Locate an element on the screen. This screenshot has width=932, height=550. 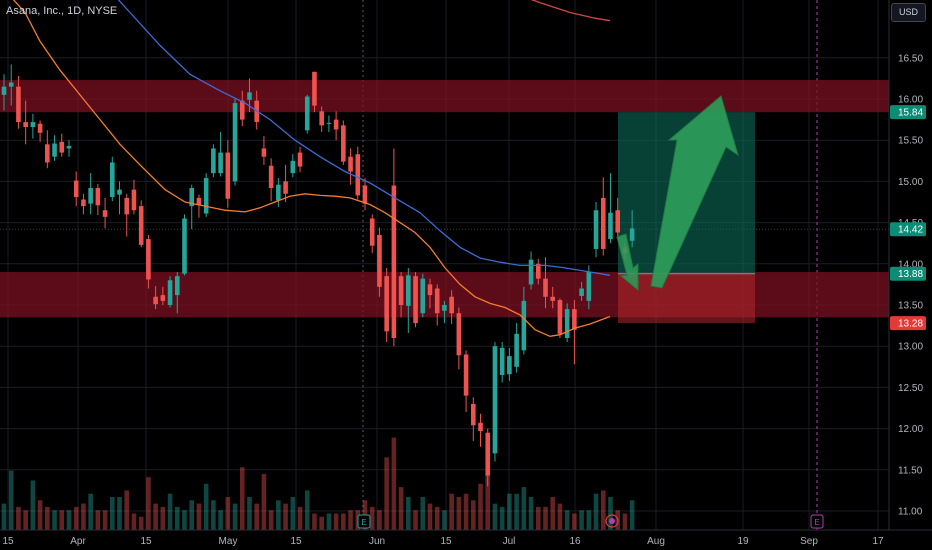
big-arrow-up-icon is located at coordinates (694, 192).